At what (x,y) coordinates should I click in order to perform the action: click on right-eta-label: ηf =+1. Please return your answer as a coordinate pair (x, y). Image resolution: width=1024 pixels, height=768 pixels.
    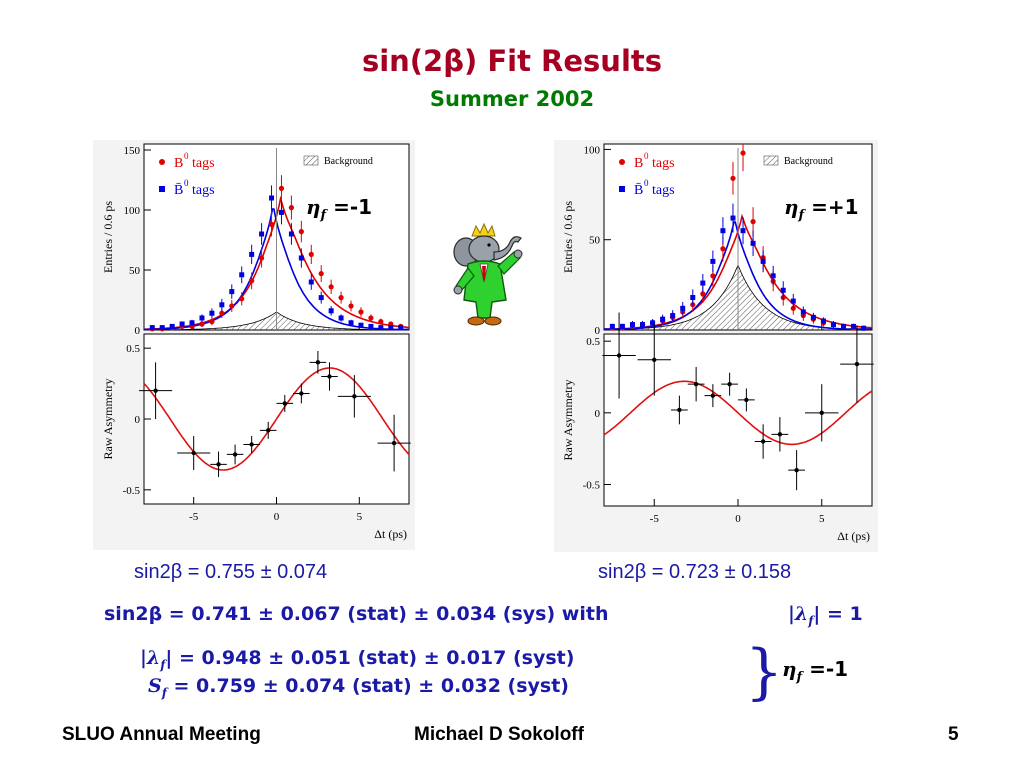
    Looking at the image, I should click on (821, 209).